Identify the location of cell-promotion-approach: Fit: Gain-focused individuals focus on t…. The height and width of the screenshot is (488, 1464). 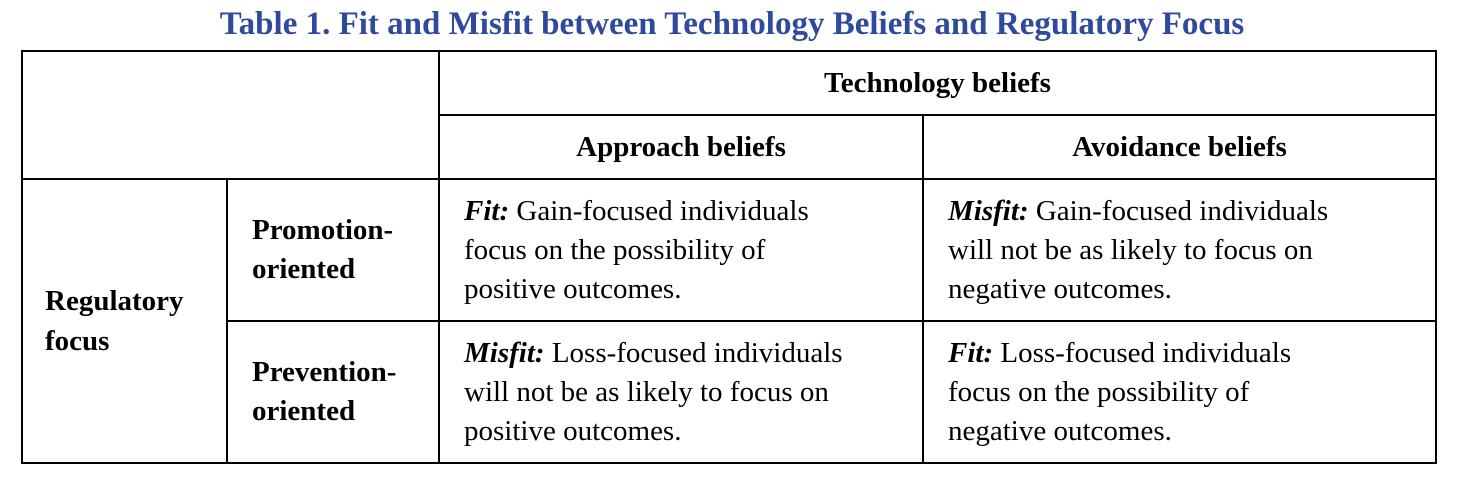
(681, 250).